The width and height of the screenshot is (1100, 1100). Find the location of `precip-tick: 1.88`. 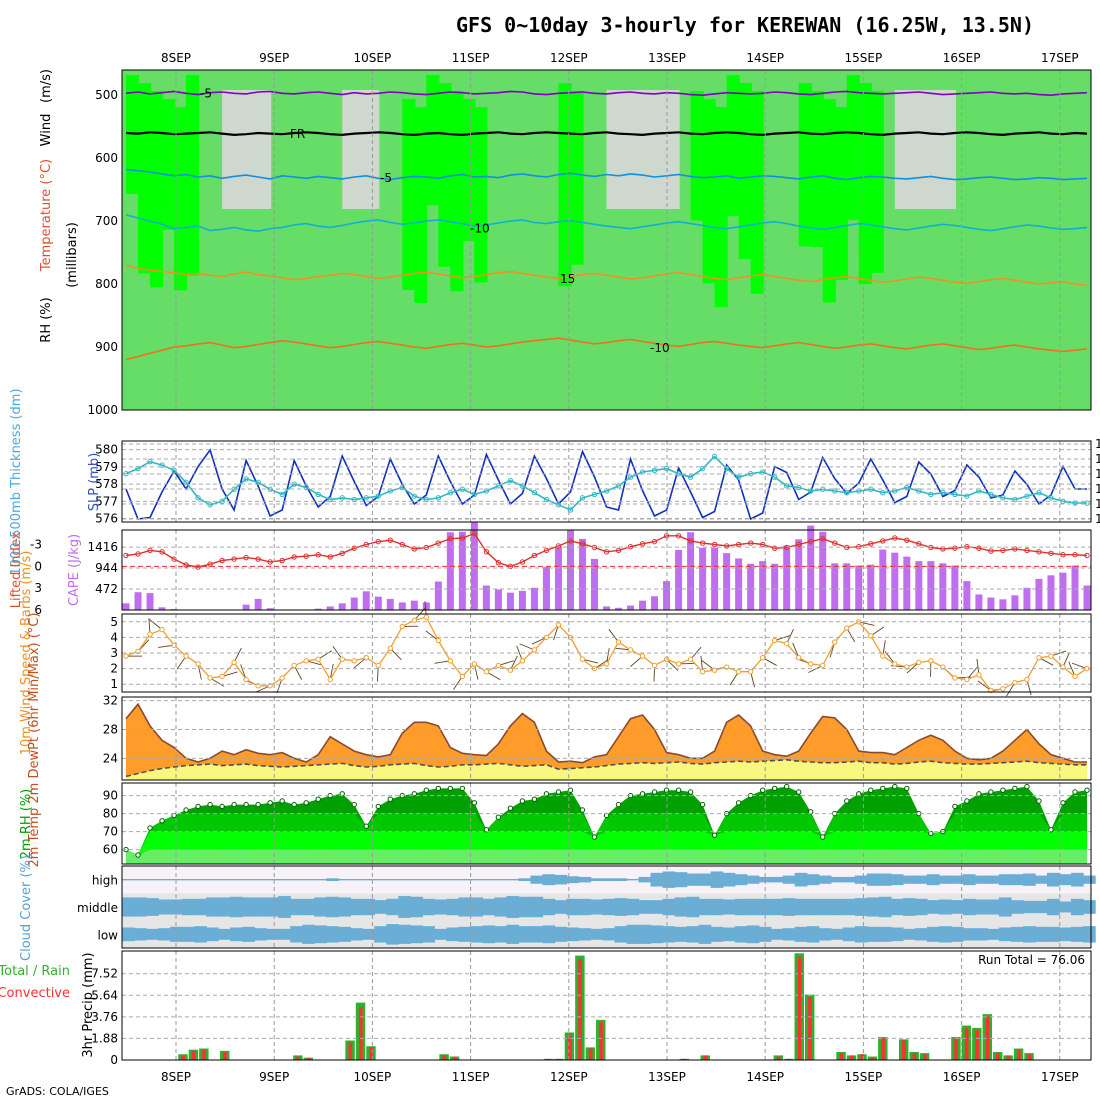

precip-tick: 1.88 is located at coordinates (104, 1038).